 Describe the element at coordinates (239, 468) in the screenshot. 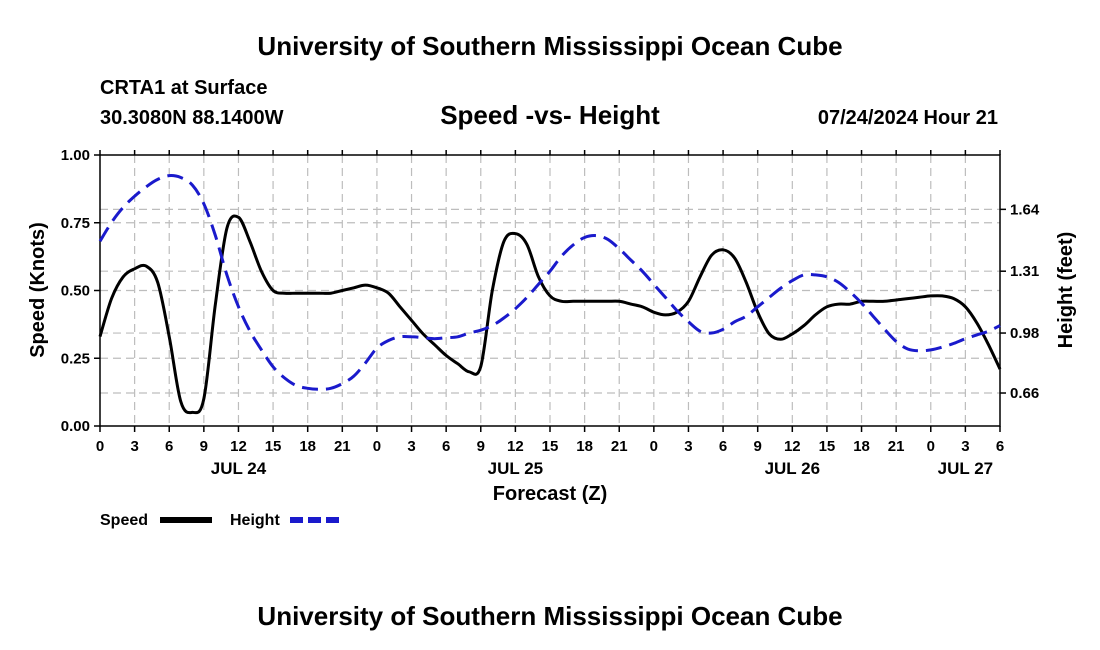

I see `date-label: JUL 24` at that location.